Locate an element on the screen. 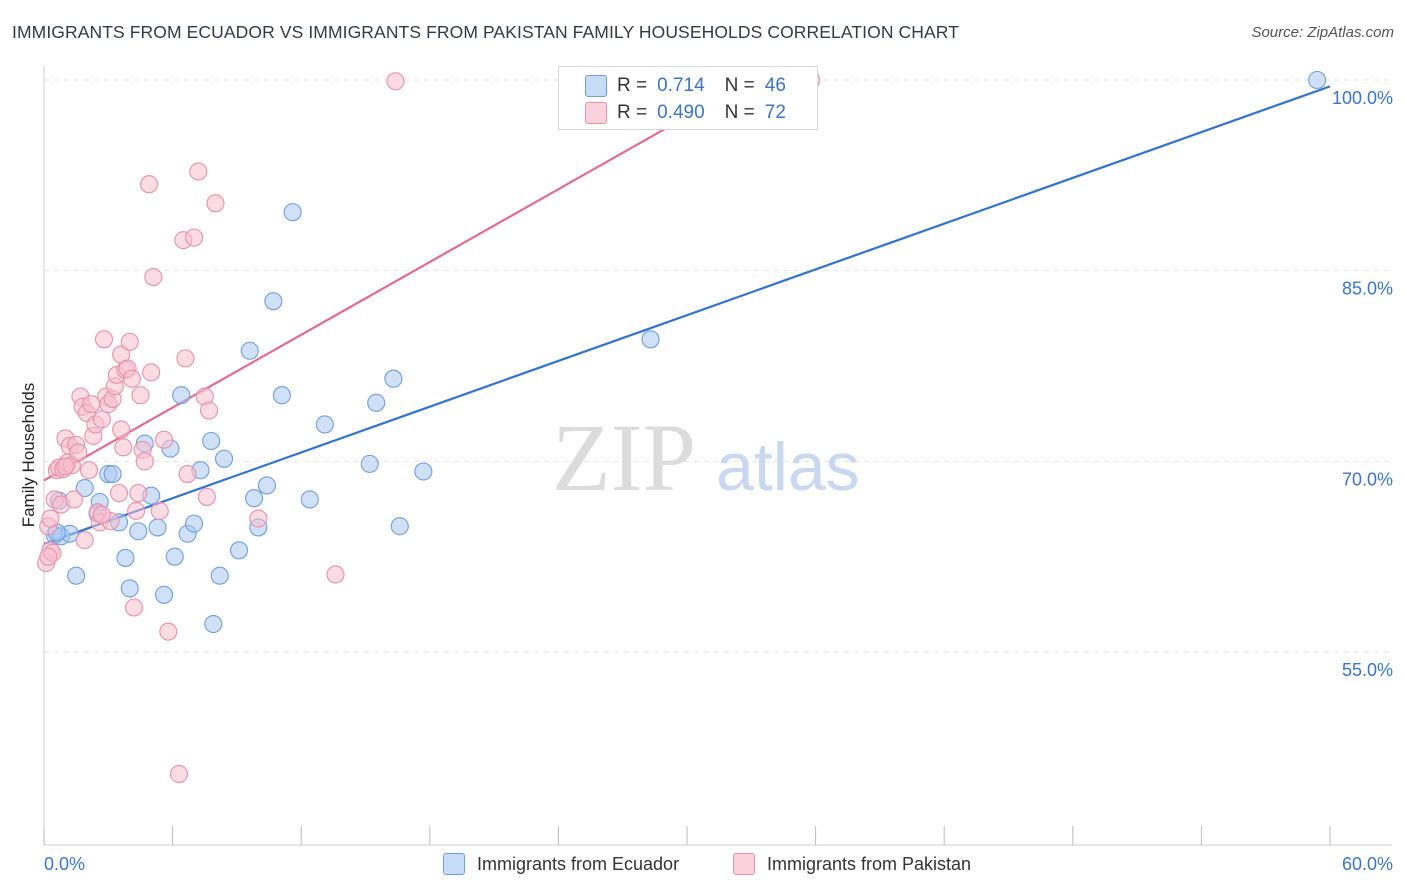 The image size is (1406, 892). legend-row-ecuador: R = 0.714 N = 46 is located at coordinates (701, 86).